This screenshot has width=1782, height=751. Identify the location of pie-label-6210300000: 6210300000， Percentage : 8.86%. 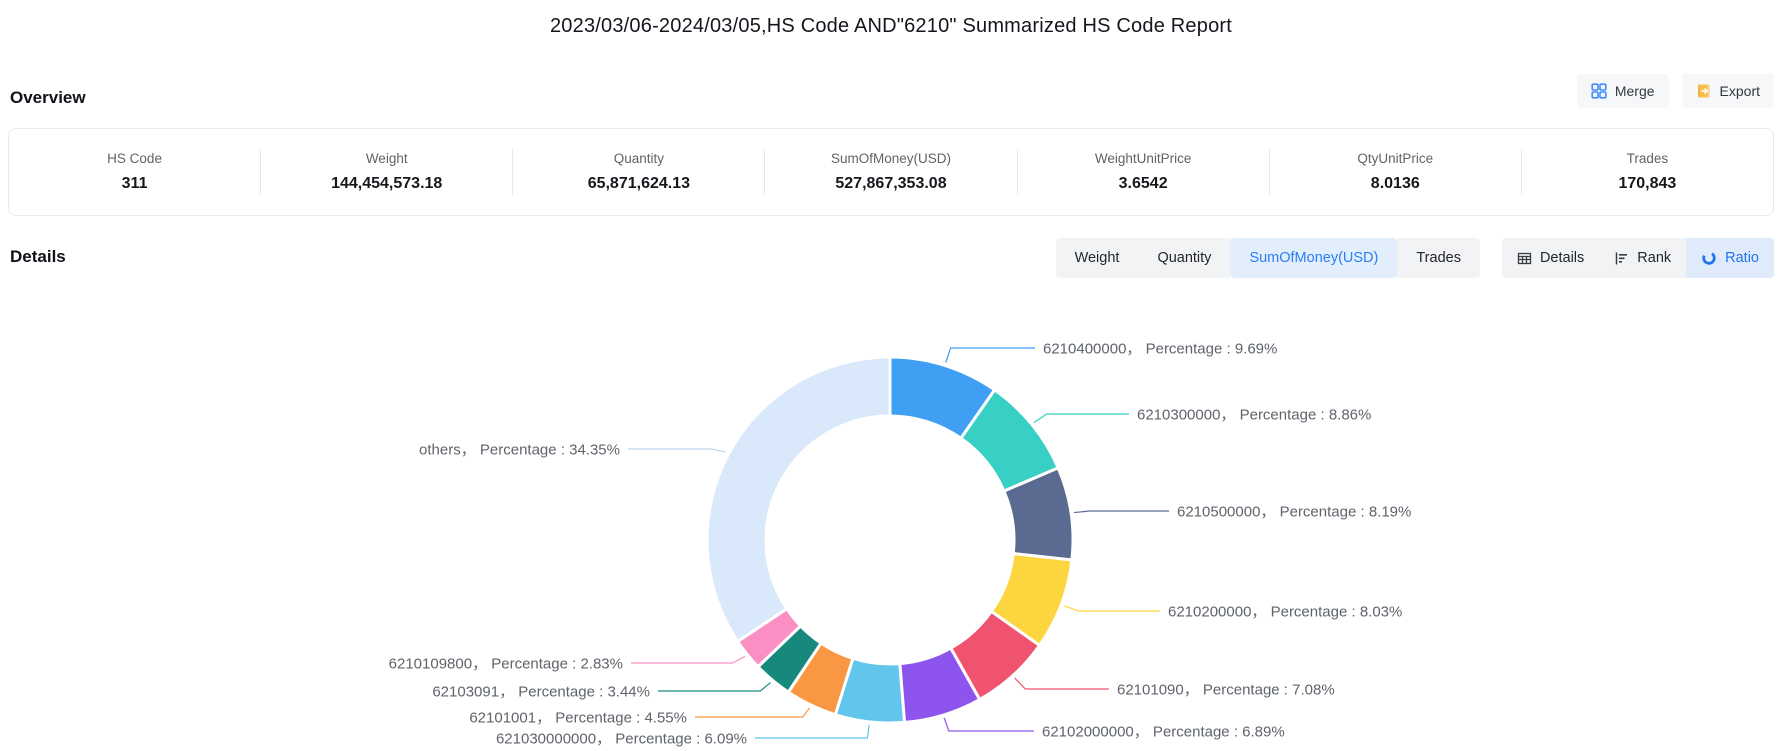
(1254, 415).